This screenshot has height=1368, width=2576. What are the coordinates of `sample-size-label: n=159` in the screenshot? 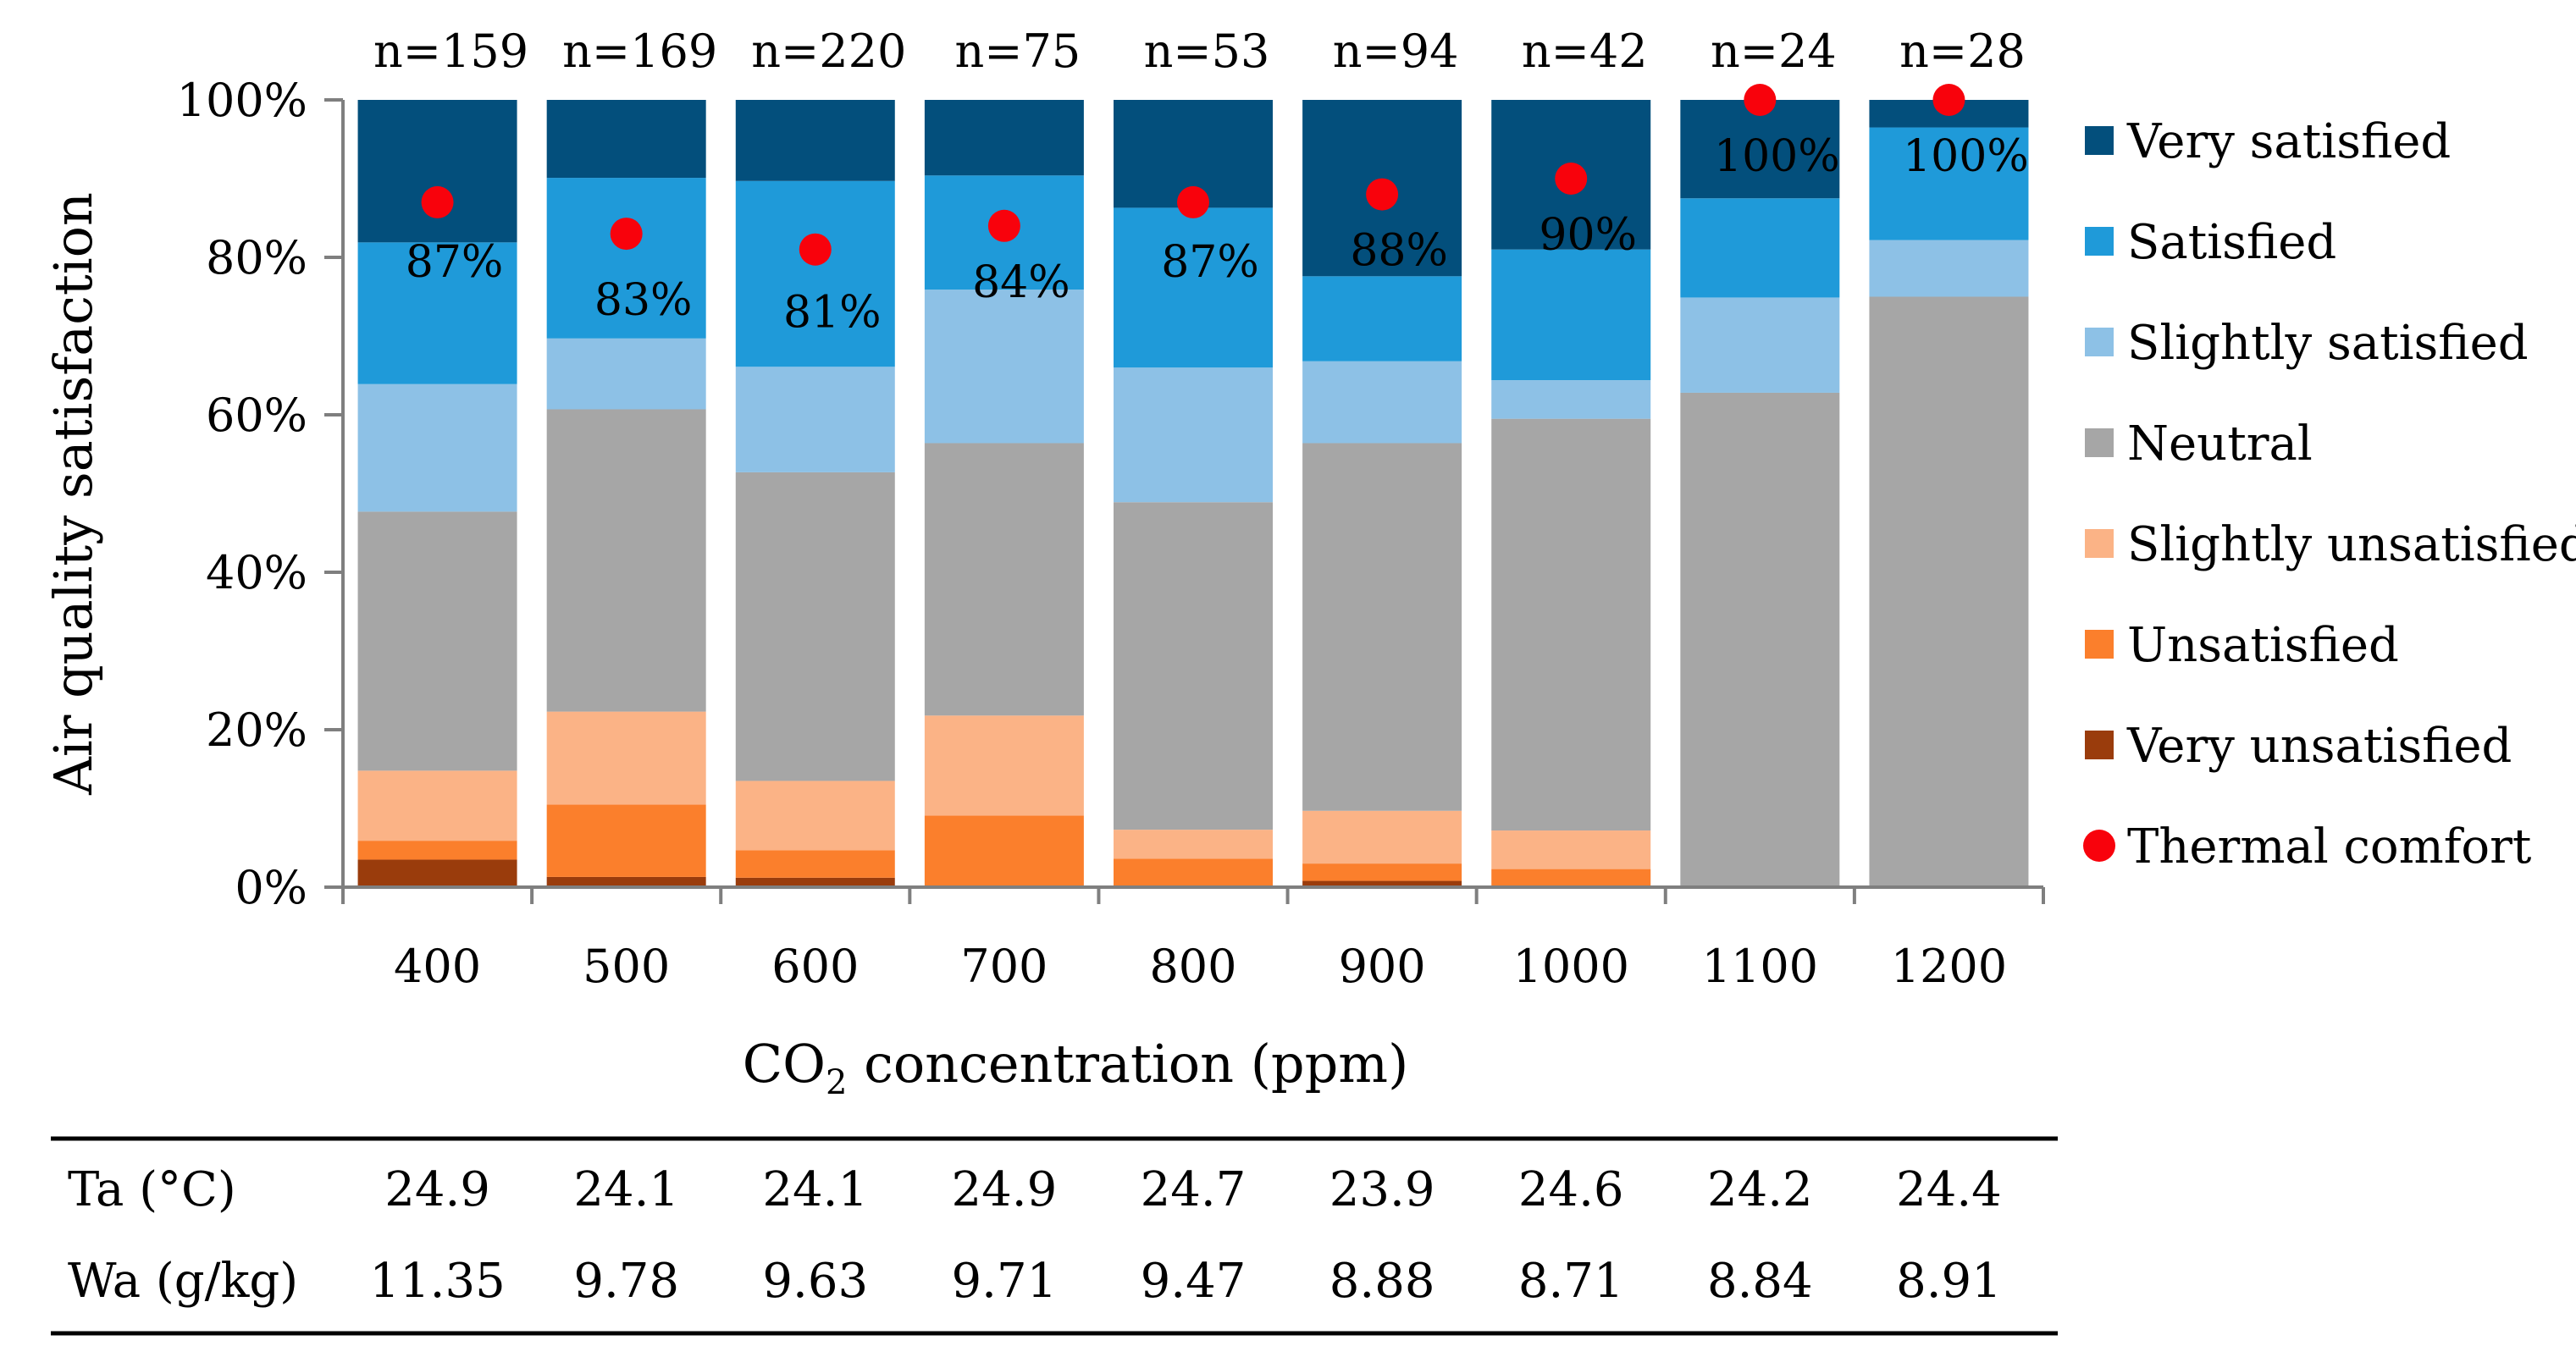 It's located at (451, 51).